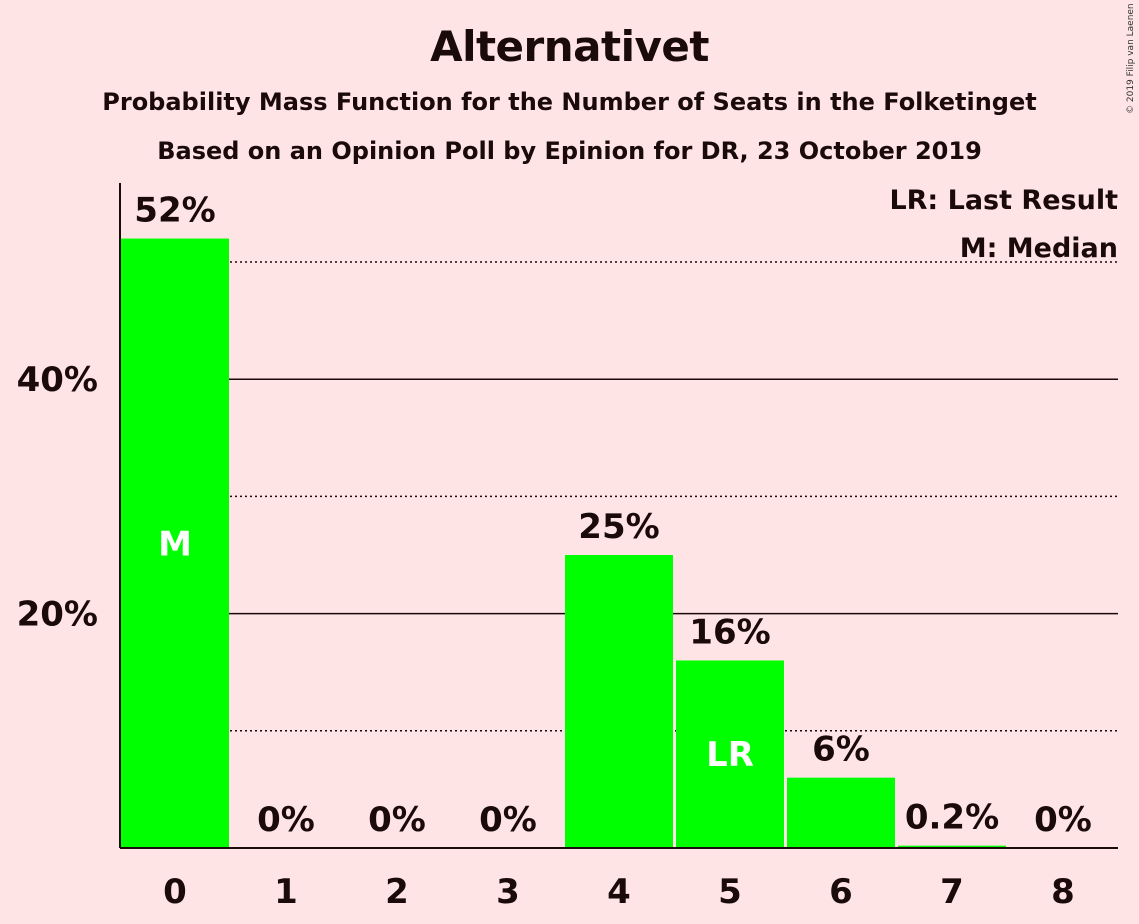  What do you see at coordinates (618, 527) in the screenshot?
I see `data-label: 25%` at bounding box center [618, 527].